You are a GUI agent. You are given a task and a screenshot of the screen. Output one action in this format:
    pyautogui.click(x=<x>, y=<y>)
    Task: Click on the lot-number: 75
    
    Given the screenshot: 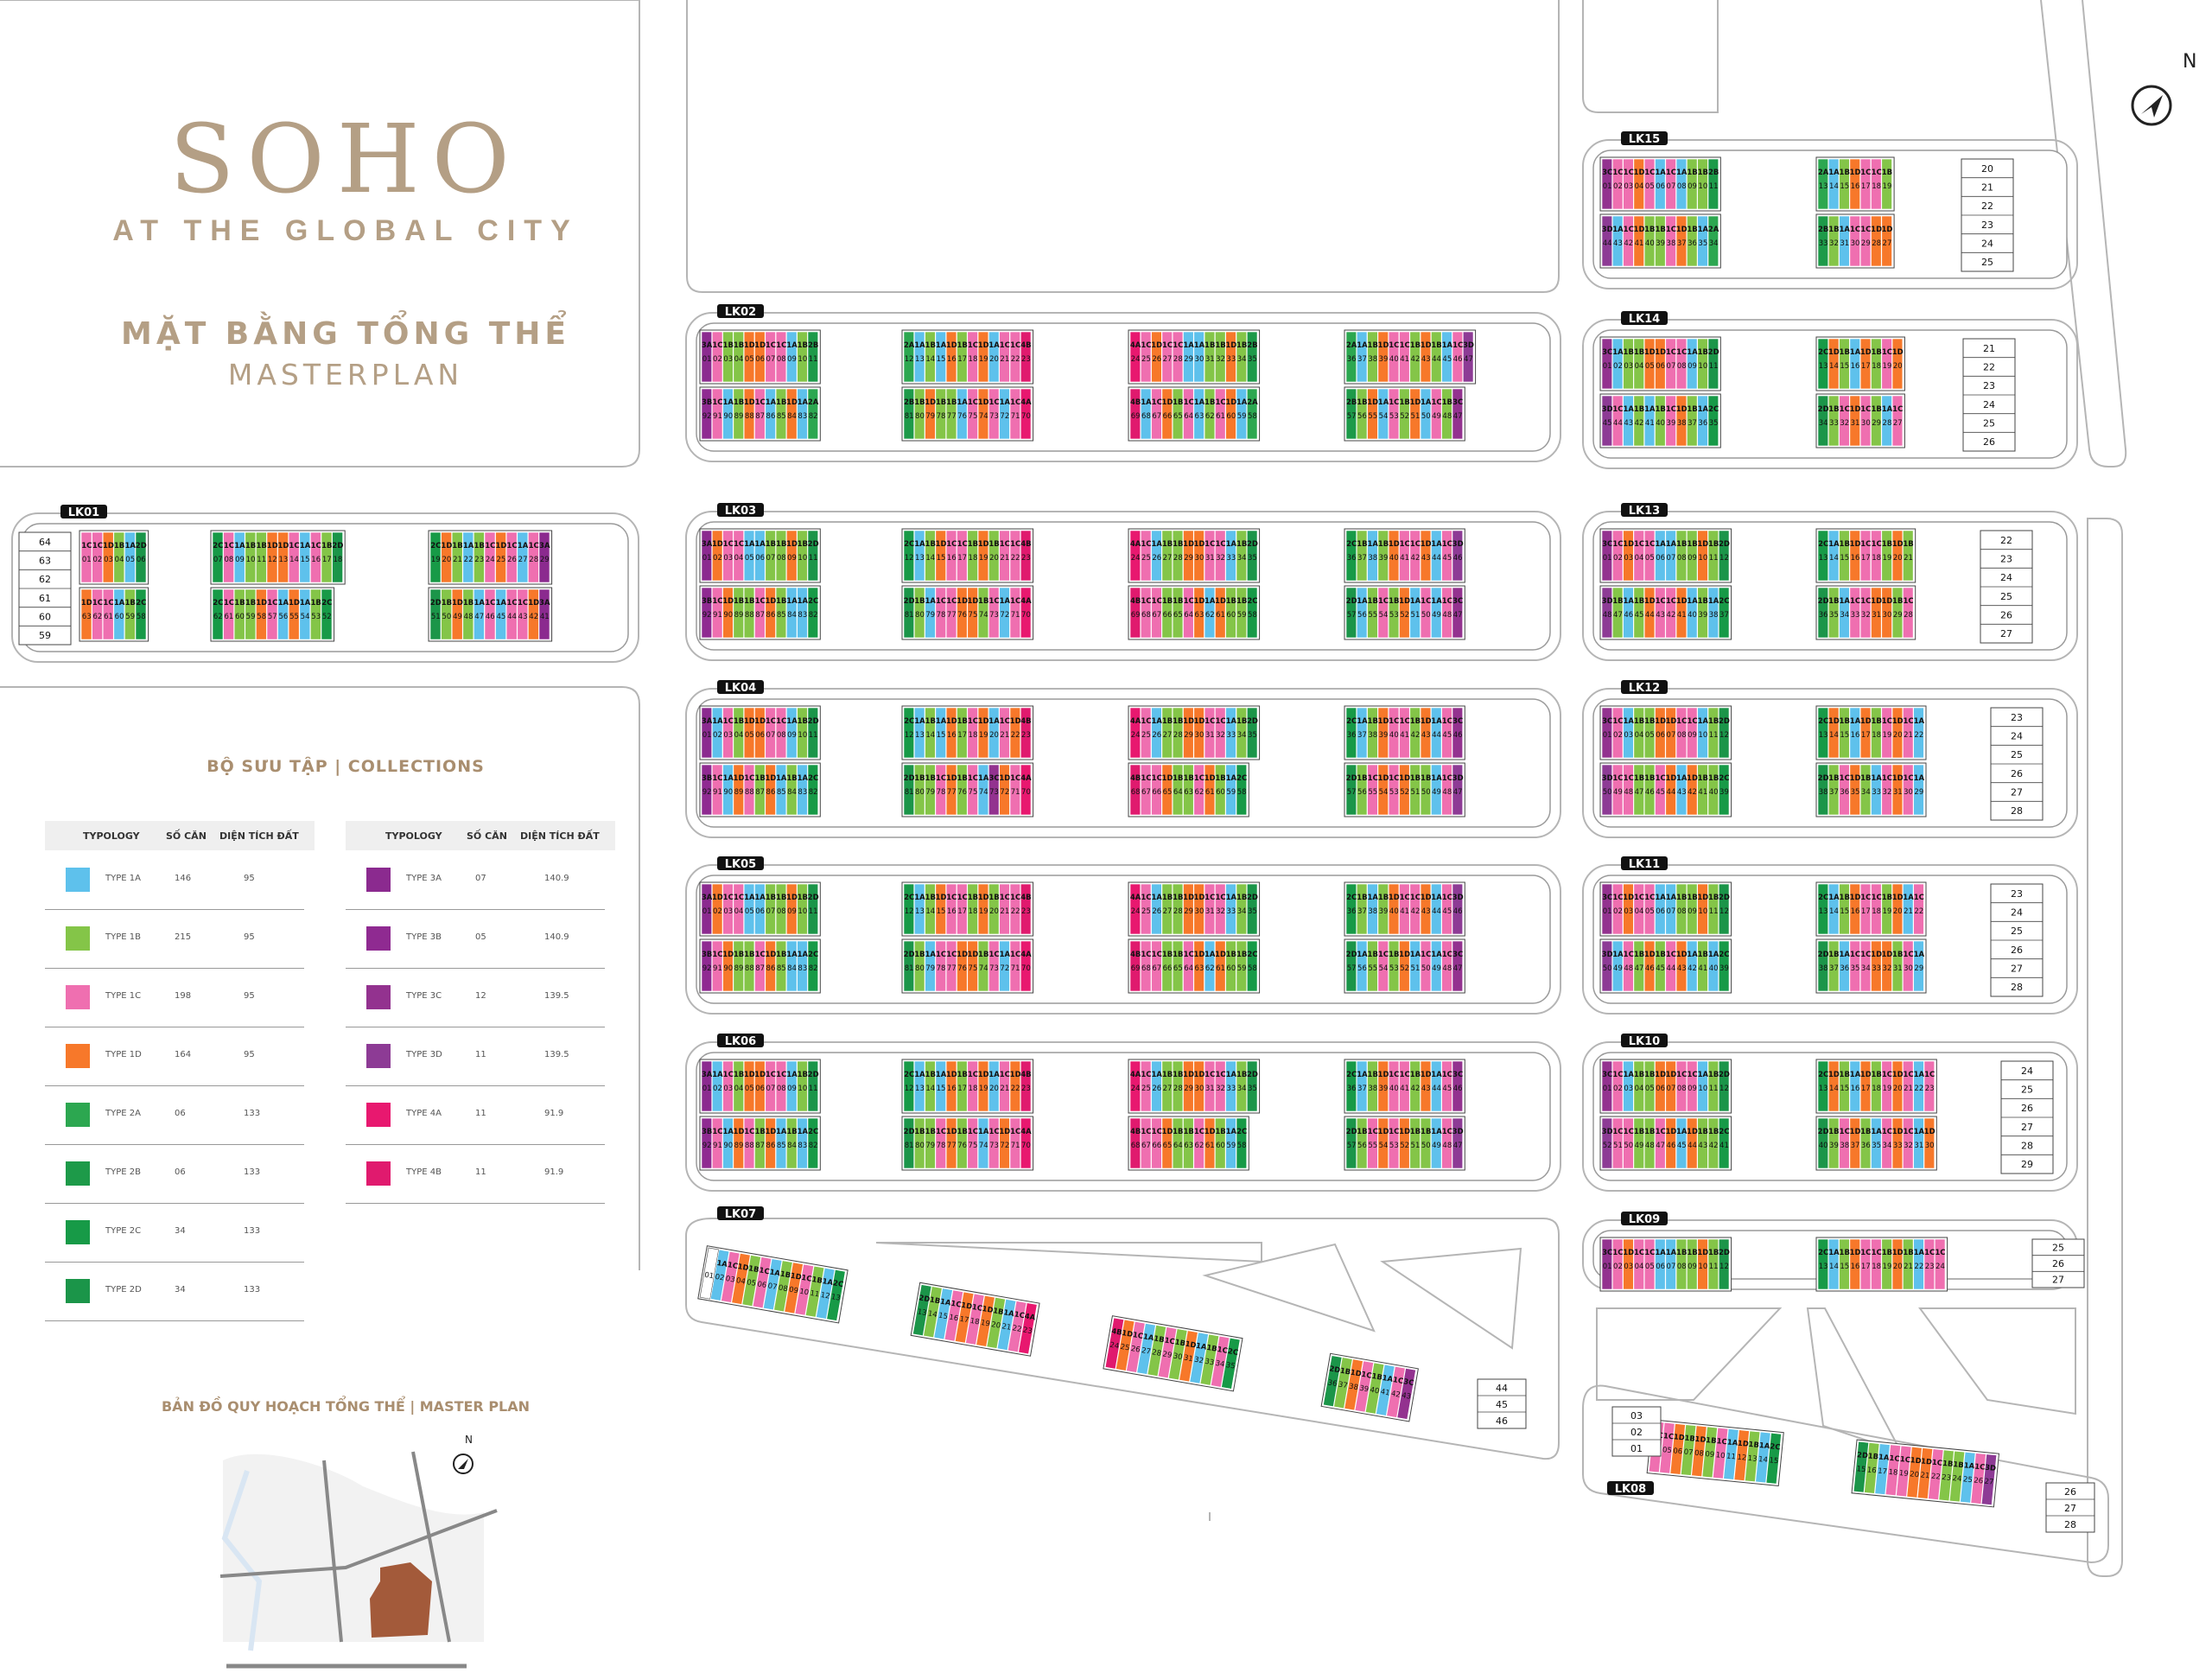 What is the action you would take?
    pyautogui.click(x=973, y=792)
    